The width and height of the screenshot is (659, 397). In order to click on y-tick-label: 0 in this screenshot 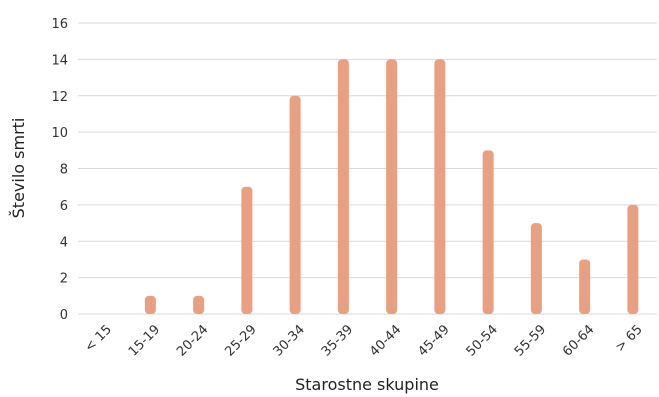, I will do `click(64, 315)`.